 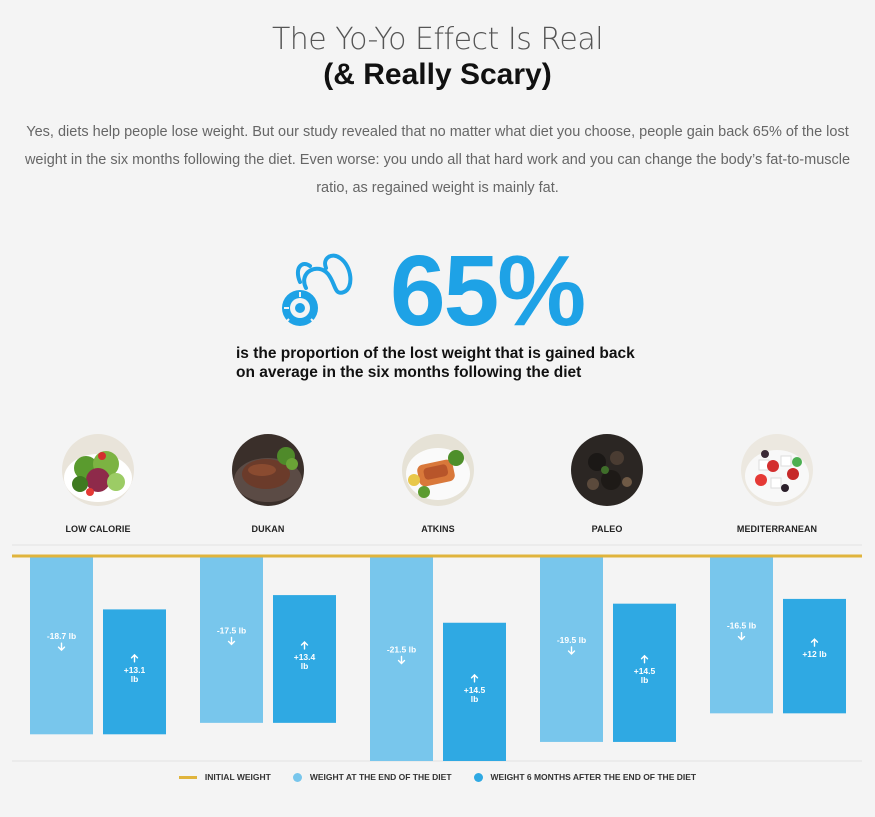 I want to click on title-line-2: (& Really Scary), so click(x=437, y=74).